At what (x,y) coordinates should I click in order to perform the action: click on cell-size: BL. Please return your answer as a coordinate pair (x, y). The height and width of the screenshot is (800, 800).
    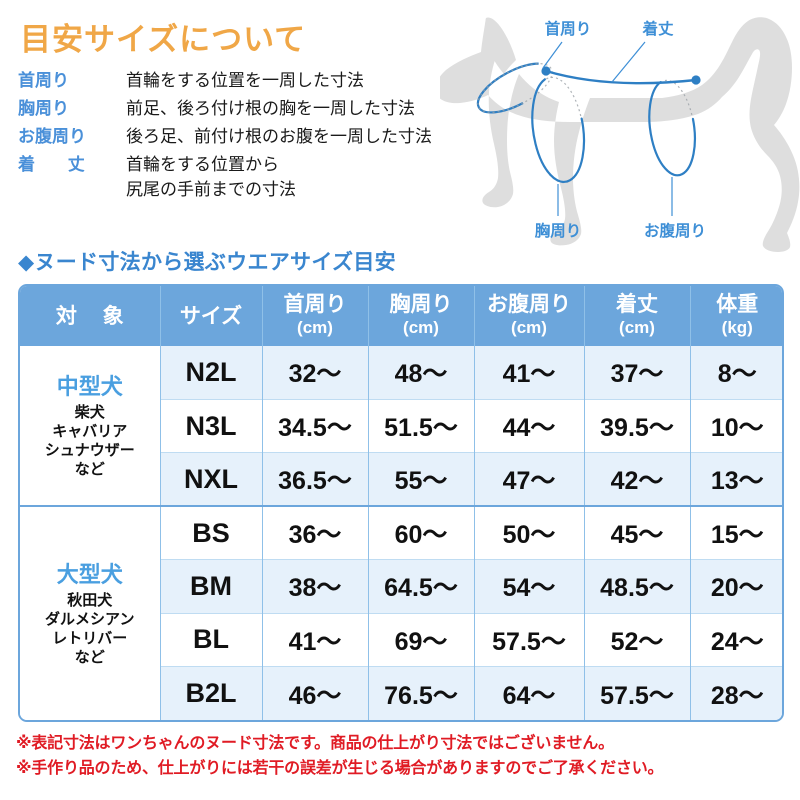
    Looking at the image, I should click on (211, 639).